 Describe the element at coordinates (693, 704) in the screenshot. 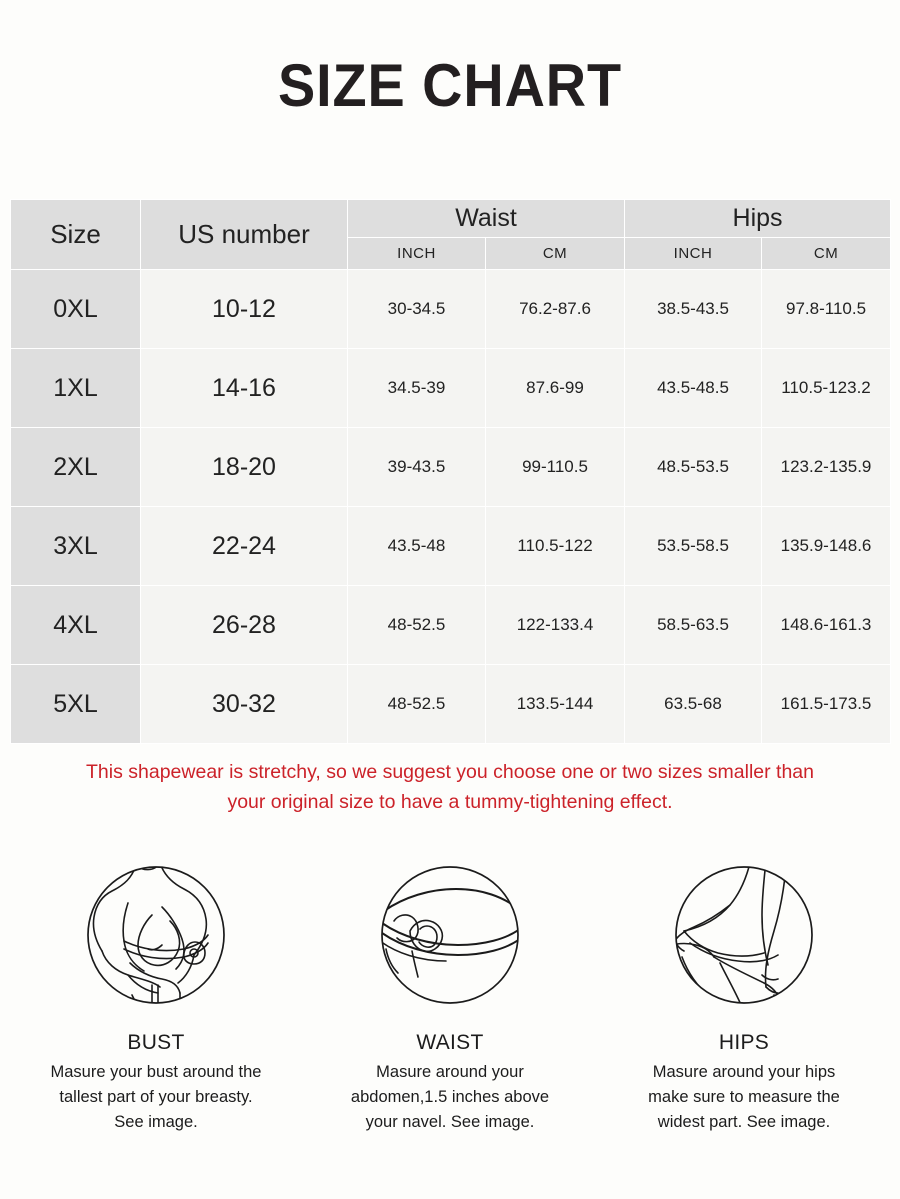

I see `cell-hips-inch: 63.5-68` at that location.